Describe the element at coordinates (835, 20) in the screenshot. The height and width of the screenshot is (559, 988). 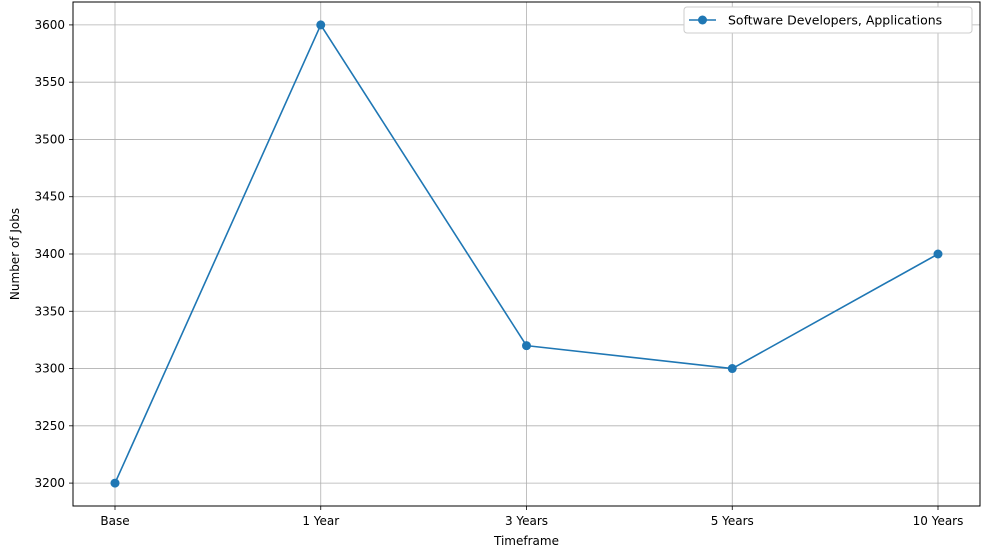
I see `legend-series-label: Software Developers, Applications` at that location.